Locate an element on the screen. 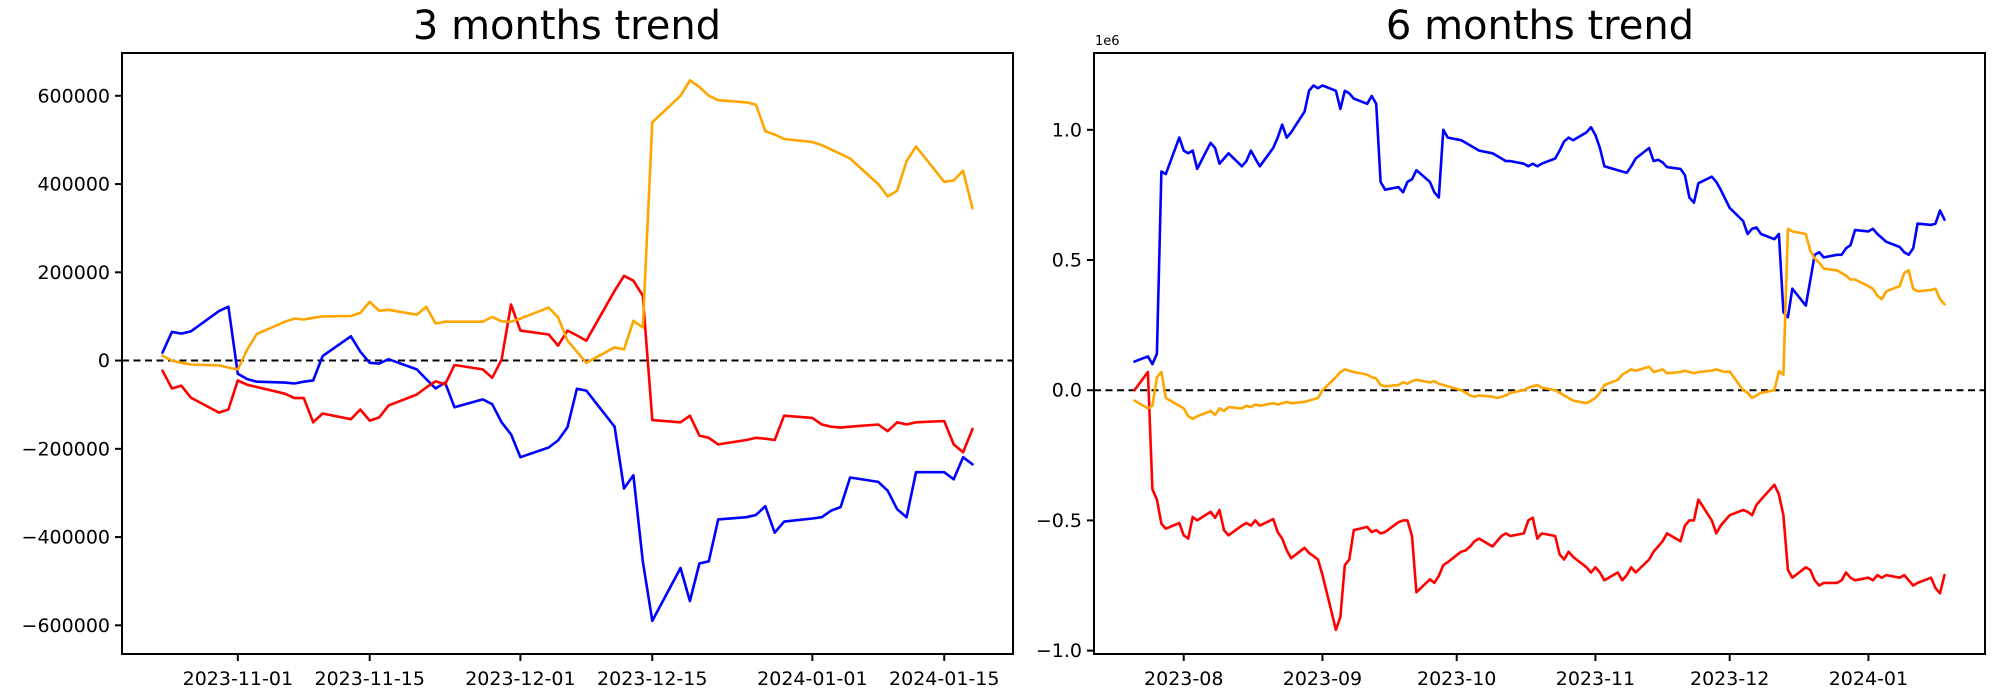 The height and width of the screenshot is (700, 2000). y-axis-tick-label: 400000 is located at coordinates (73, 185).